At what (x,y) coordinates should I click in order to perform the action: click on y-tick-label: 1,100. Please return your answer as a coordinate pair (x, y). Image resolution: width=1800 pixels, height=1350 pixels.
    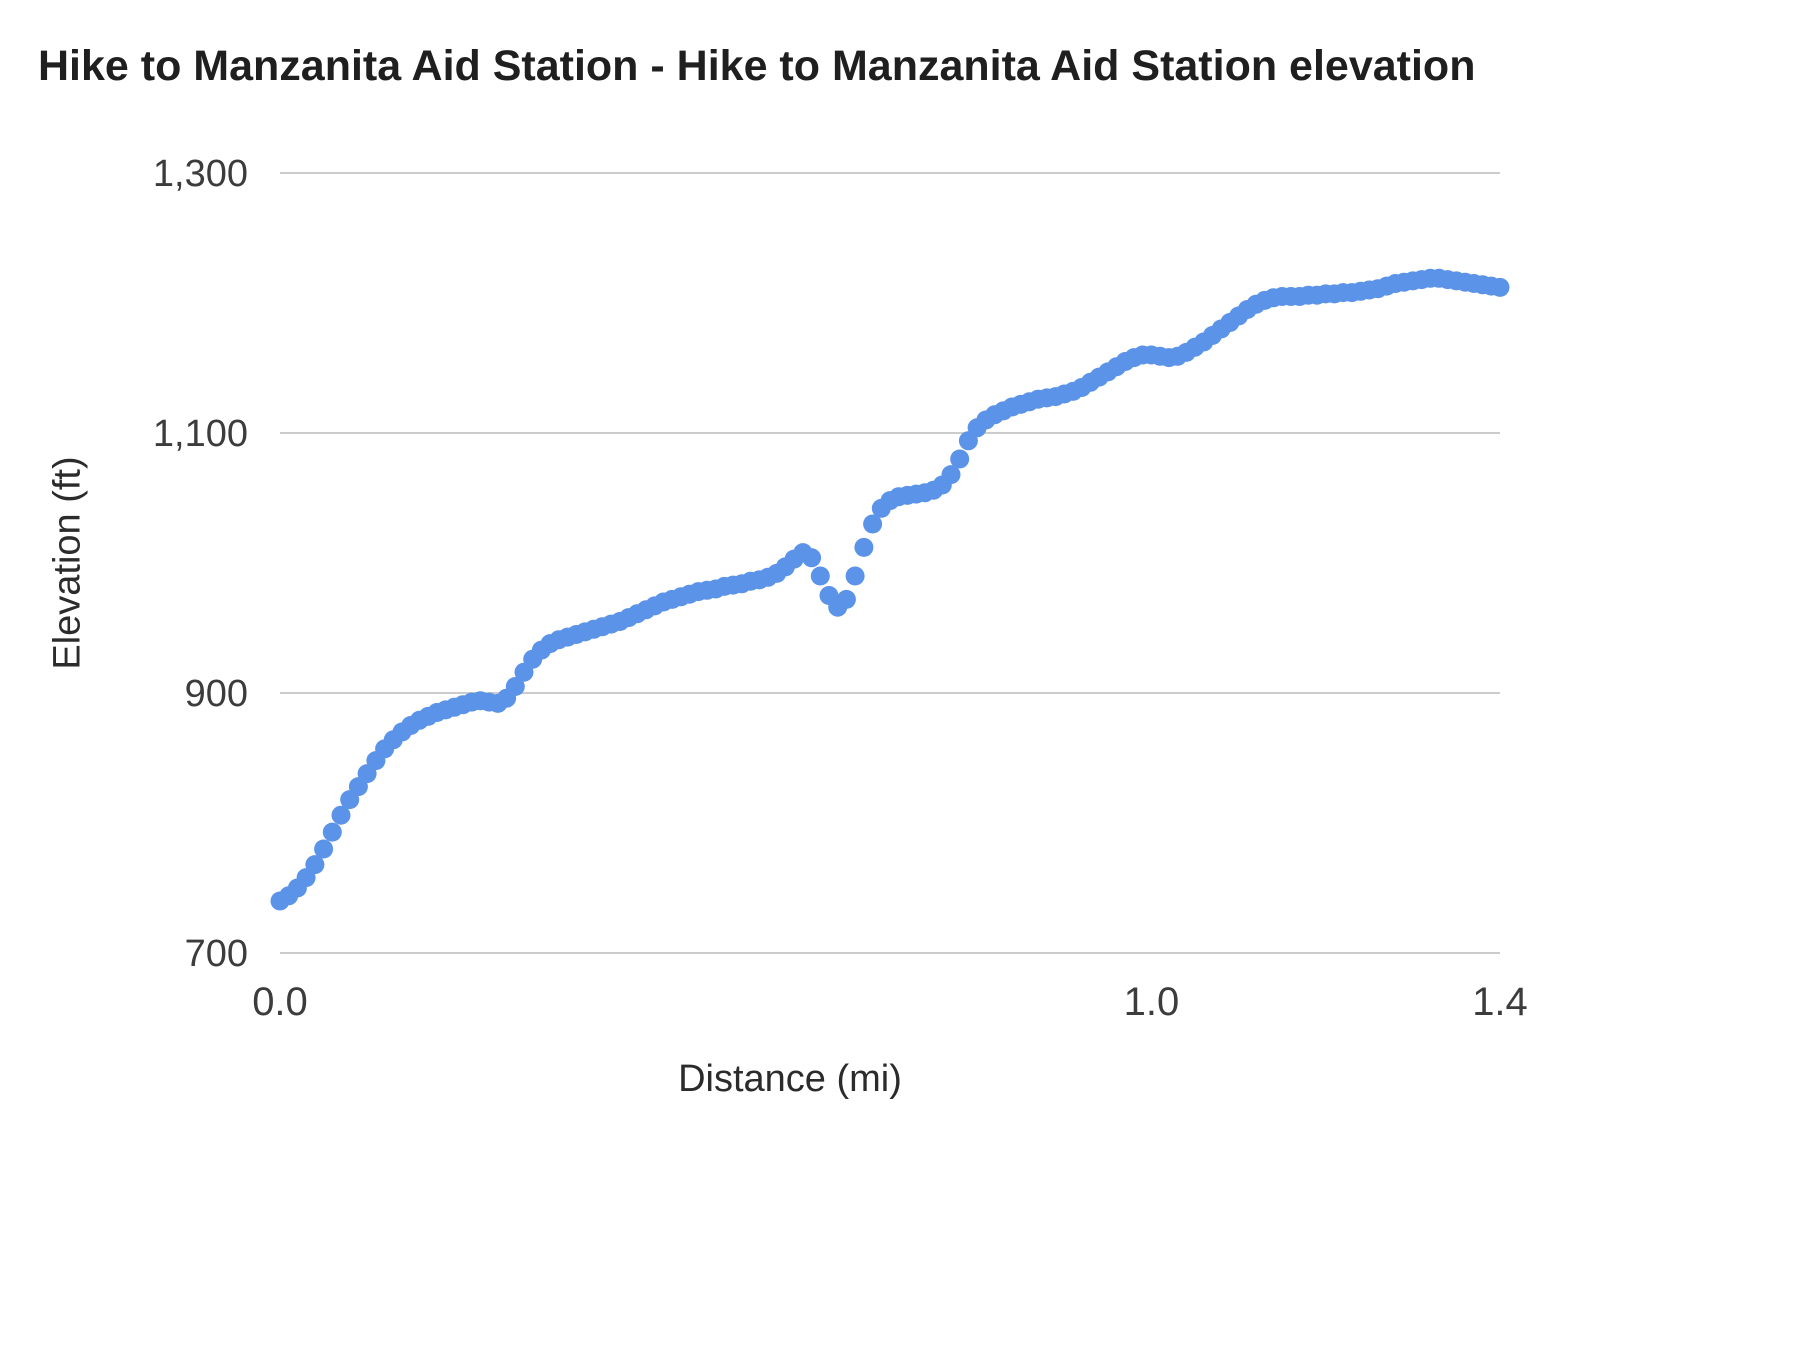
    Looking at the image, I should click on (200, 434).